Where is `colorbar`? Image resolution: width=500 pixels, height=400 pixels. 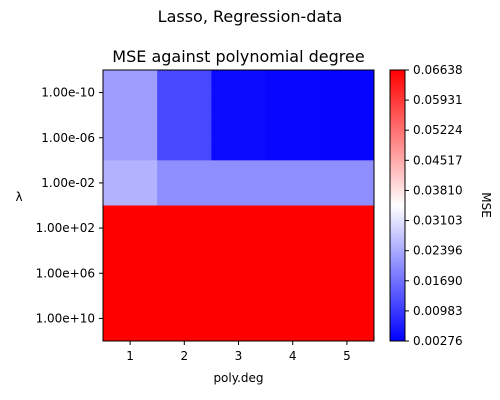 colorbar is located at coordinates (397, 205).